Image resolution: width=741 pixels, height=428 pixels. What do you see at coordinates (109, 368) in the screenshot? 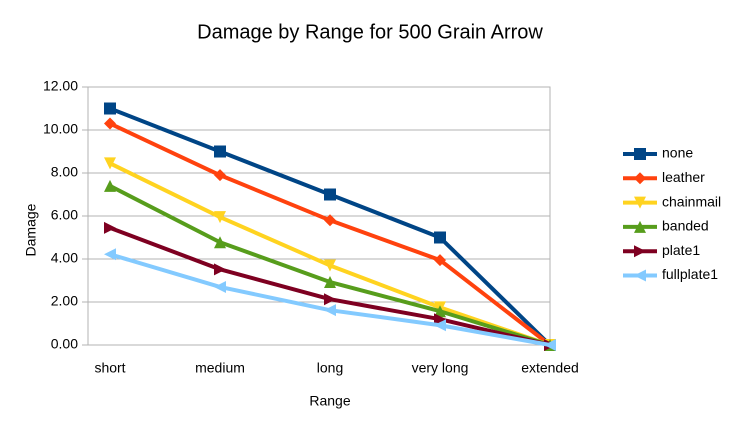
I see `x-tick-label: short` at bounding box center [109, 368].